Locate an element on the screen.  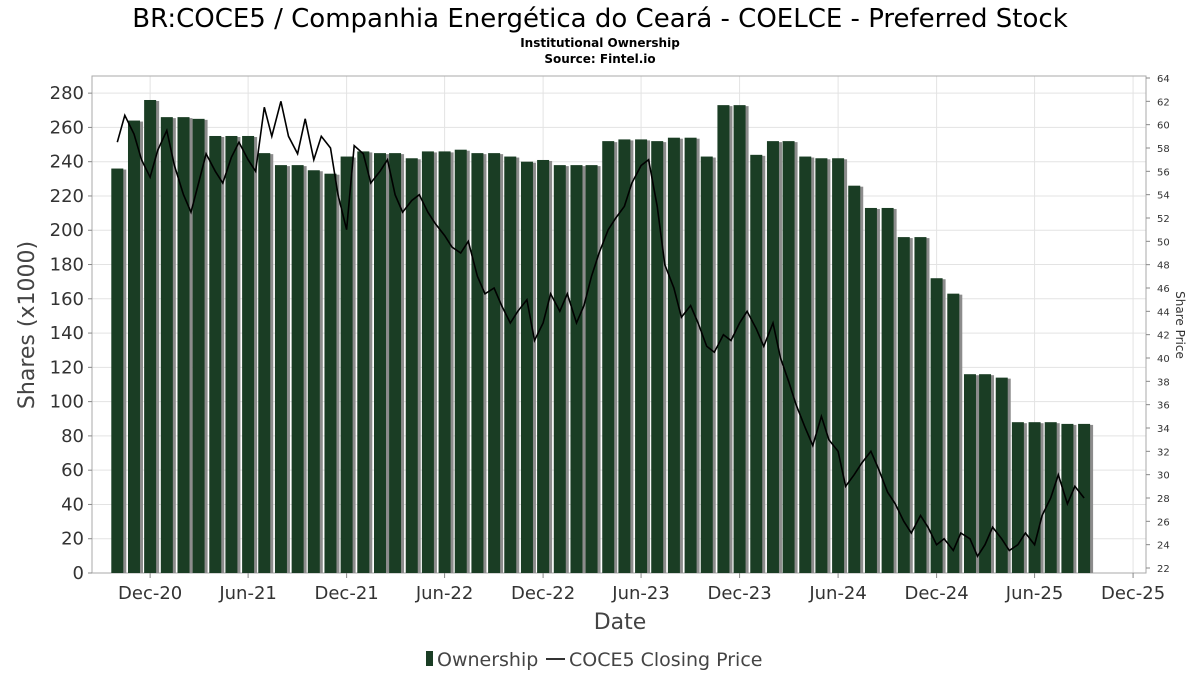
y-tick-label: 120 is located at coordinates (67, 367).